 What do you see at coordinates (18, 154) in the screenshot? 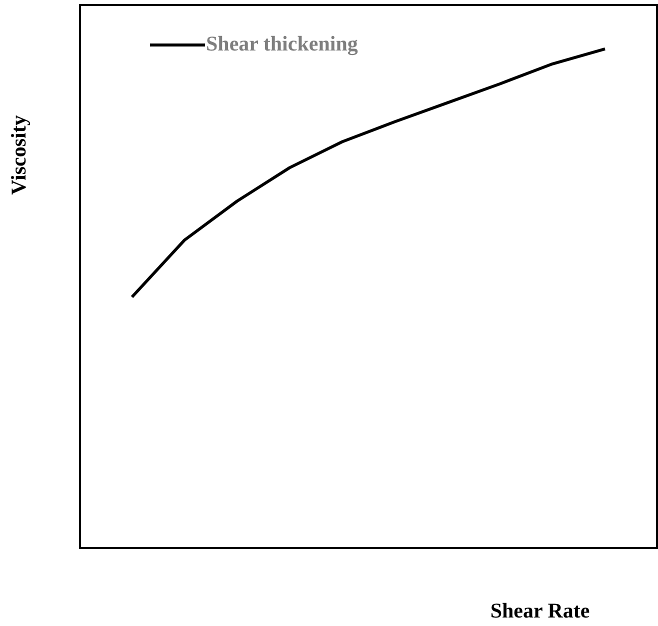
I see `y-axis-title: Viscosity` at bounding box center [18, 154].